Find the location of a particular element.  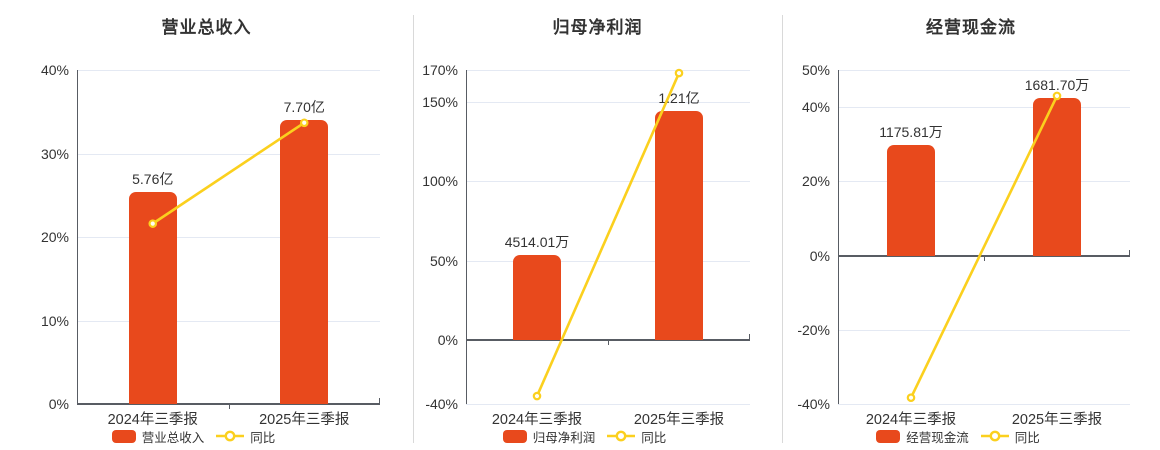

legend-label: 归母净利润 is located at coordinates (564, 437).